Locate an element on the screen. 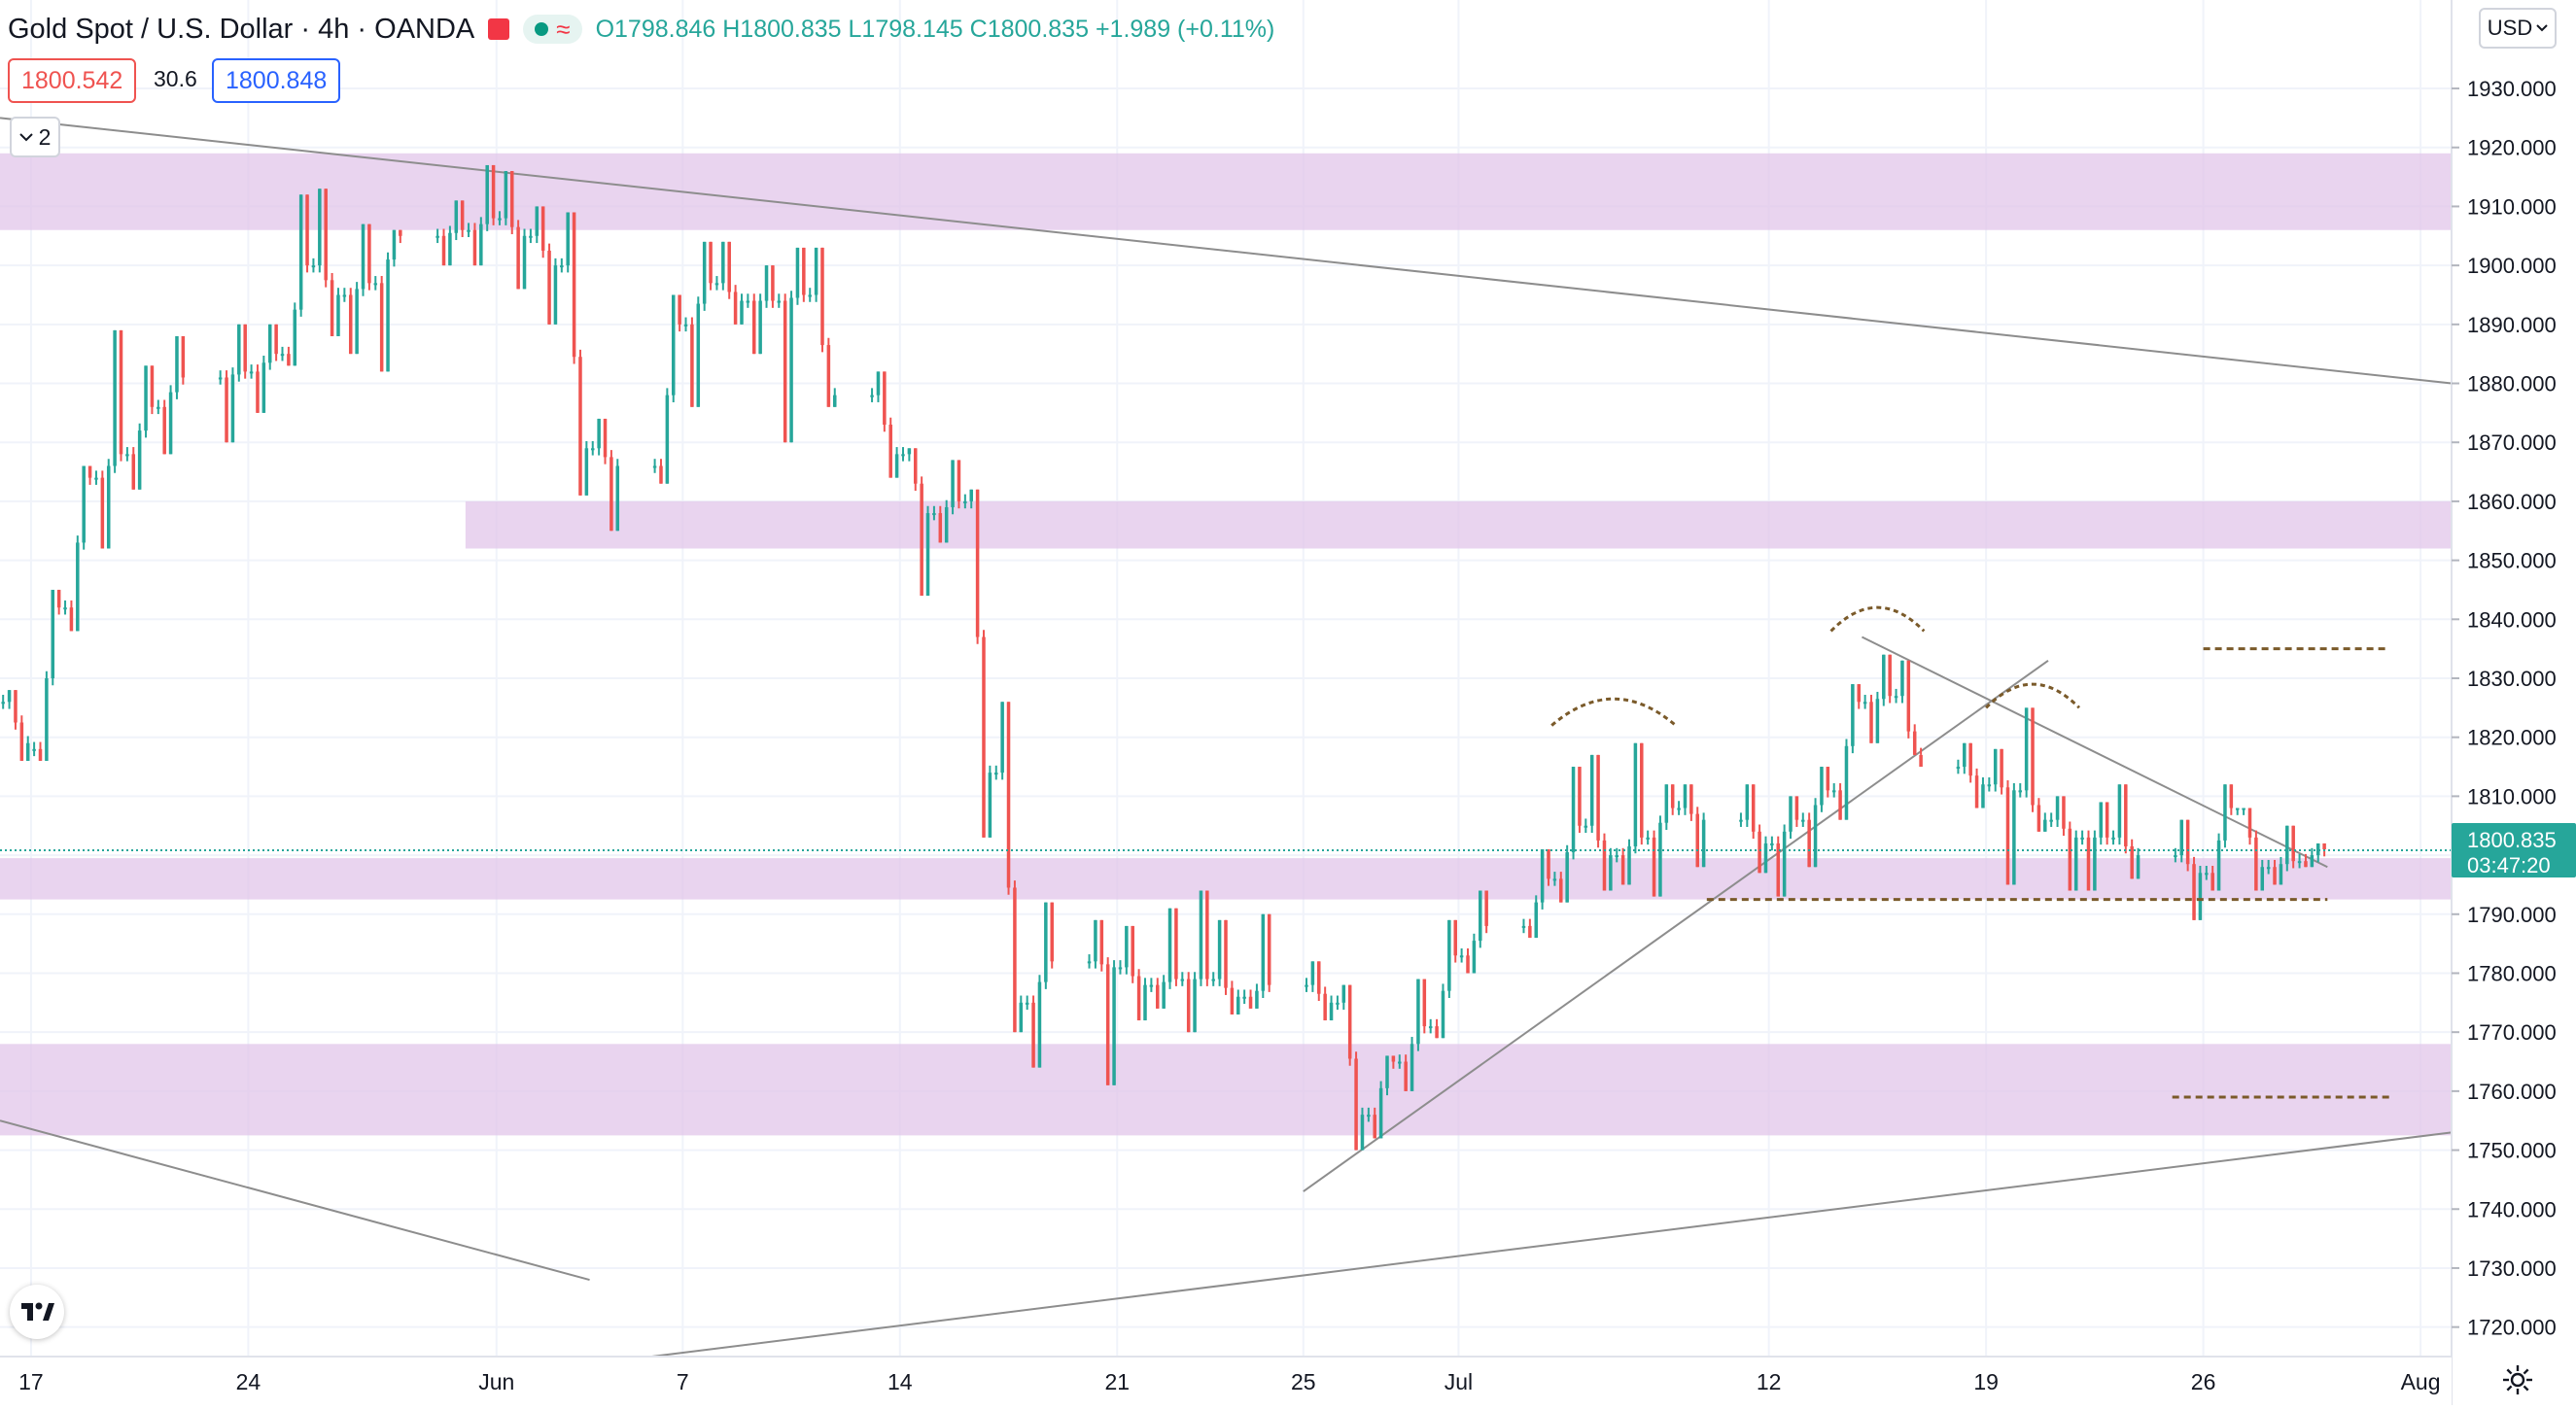 The image size is (2576, 1410). time-tick-label: 14 is located at coordinates (900, 1382).